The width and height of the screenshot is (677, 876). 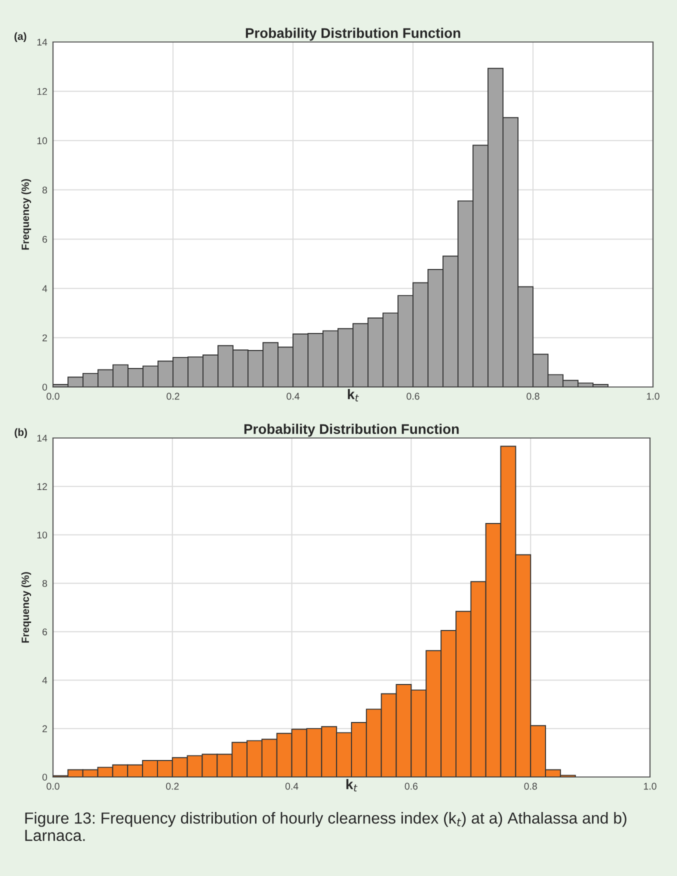 What do you see at coordinates (20, 433) in the screenshot?
I see `text: (b)` at bounding box center [20, 433].